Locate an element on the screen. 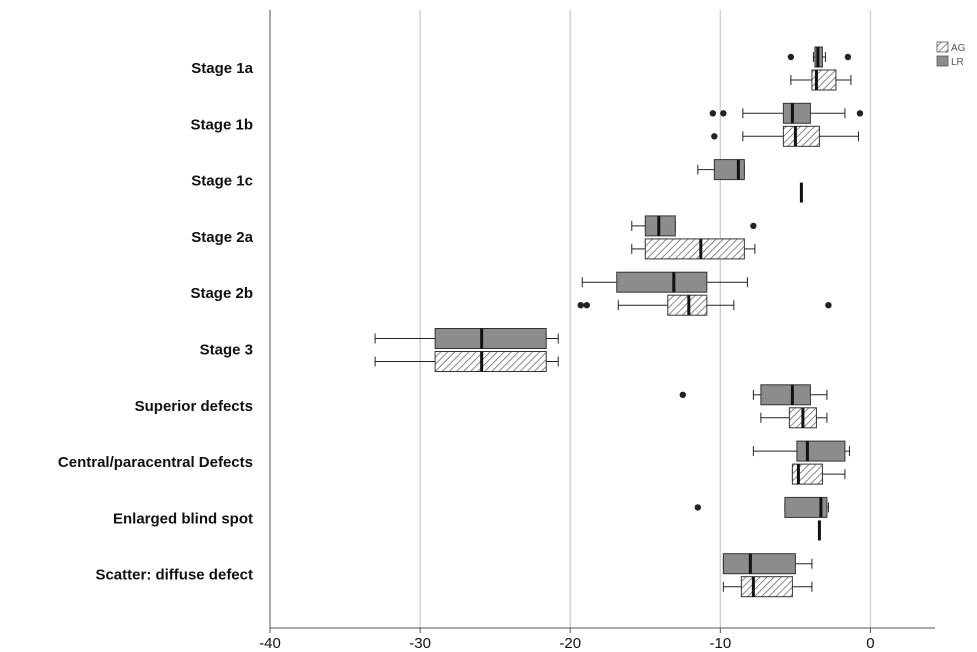 The height and width of the screenshot is (652, 977). legend-swatch-AG is located at coordinates (942, 47).